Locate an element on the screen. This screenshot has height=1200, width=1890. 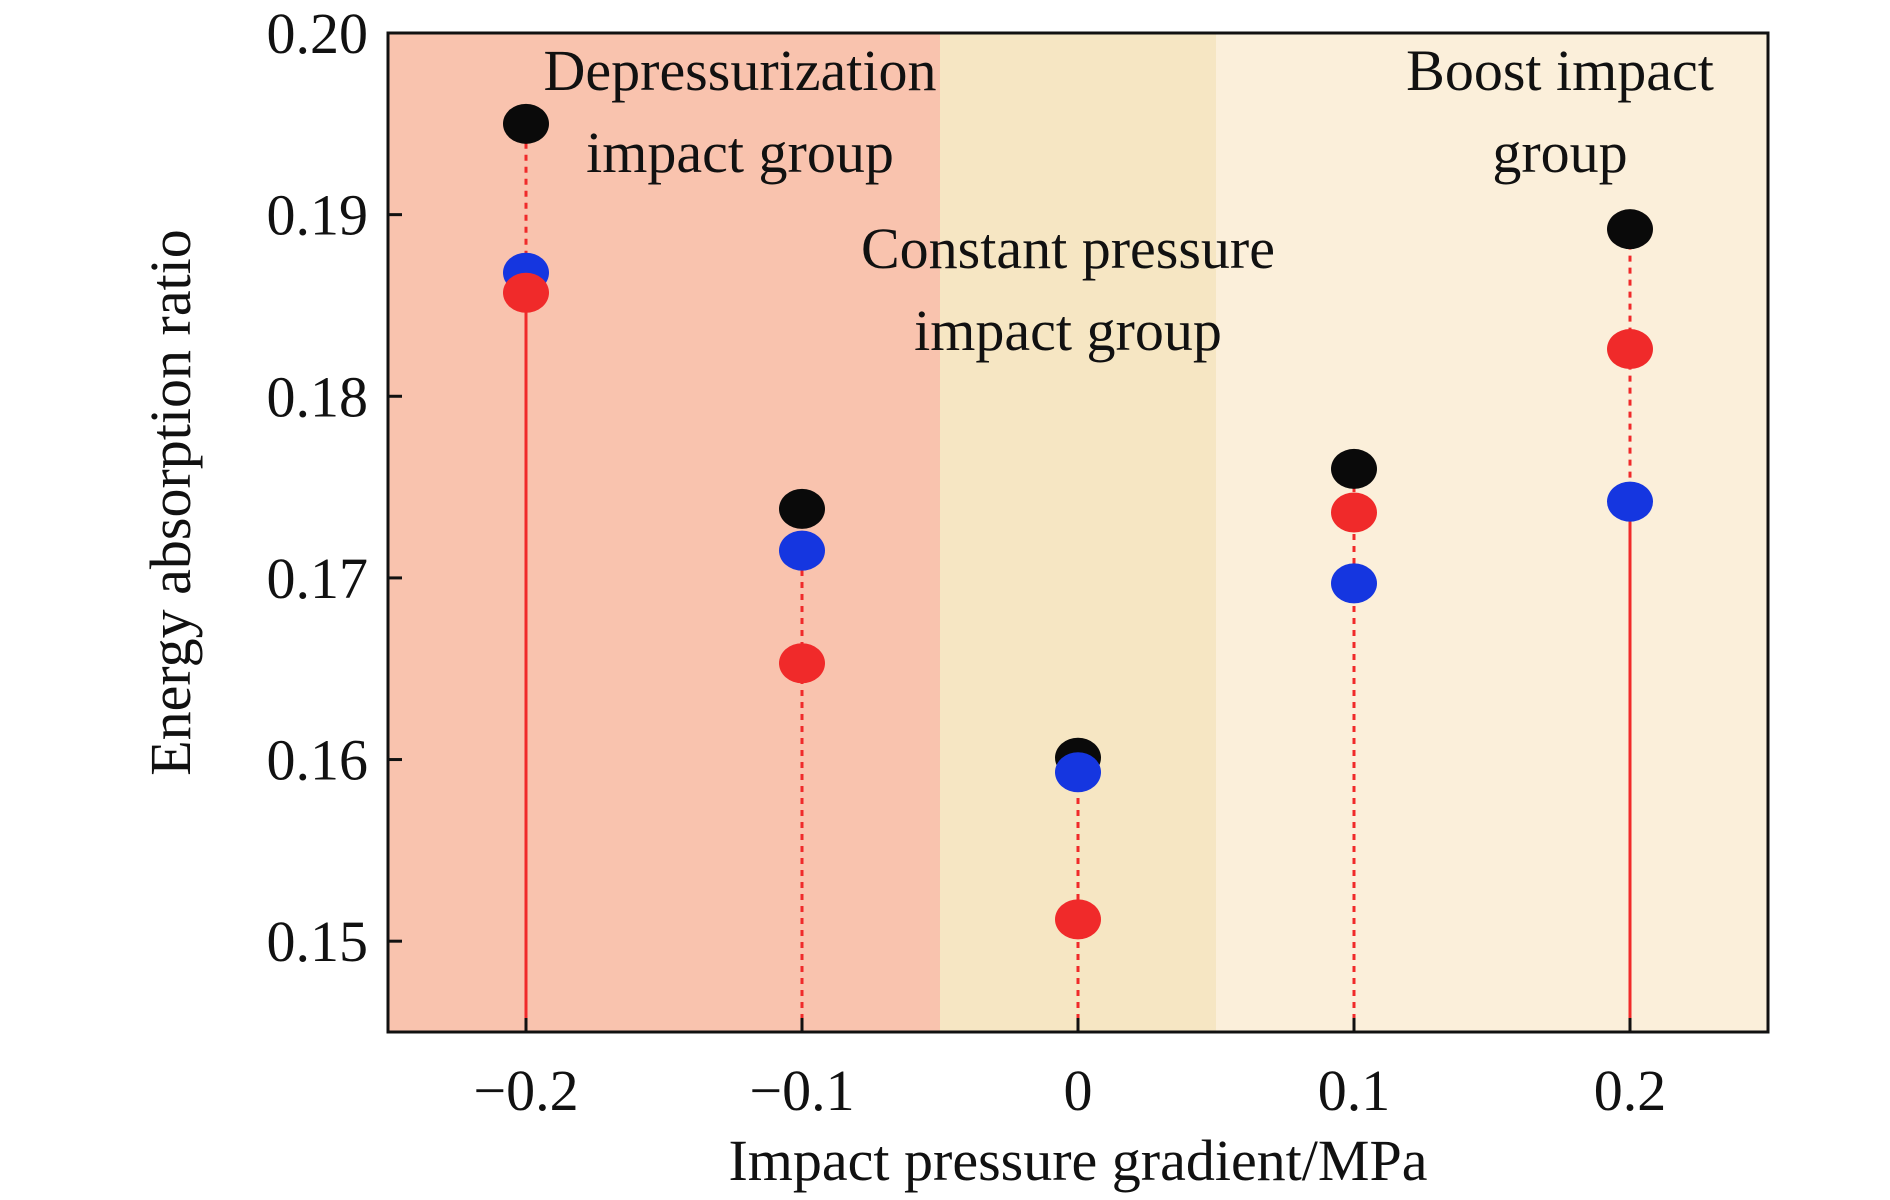
y-axis-title: Energy absorption ratio is located at coordinates (170, 502).